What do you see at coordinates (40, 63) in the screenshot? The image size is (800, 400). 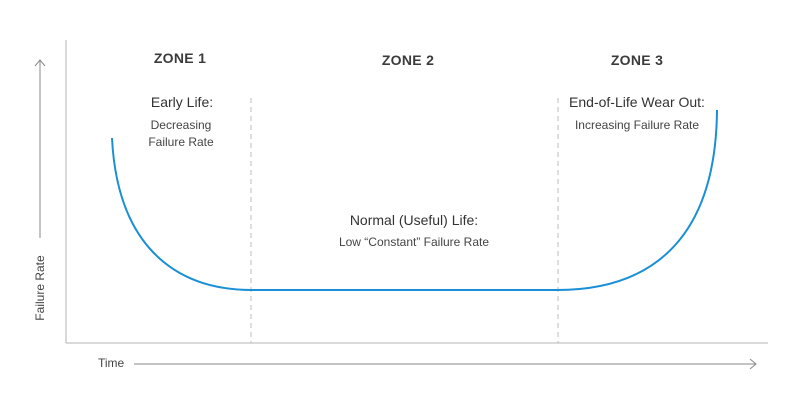 I see `y-axis-arrow-head` at bounding box center [40, 63].